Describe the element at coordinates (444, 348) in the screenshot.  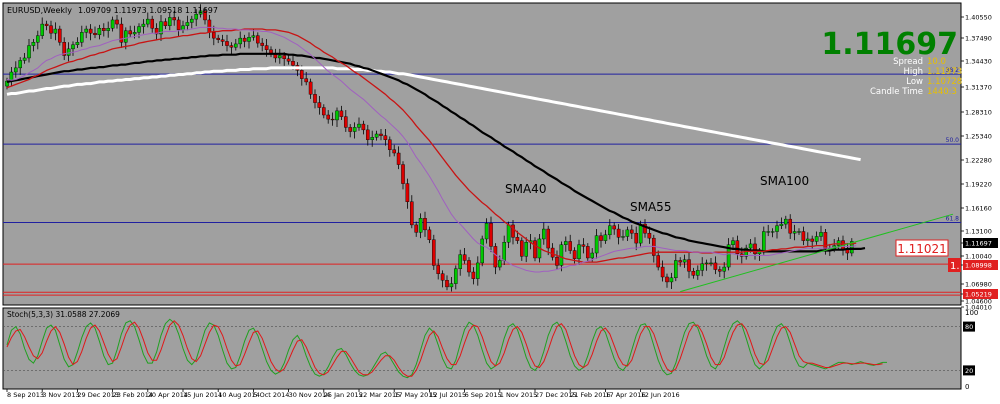
I see `stoch-signal-line` at that location.